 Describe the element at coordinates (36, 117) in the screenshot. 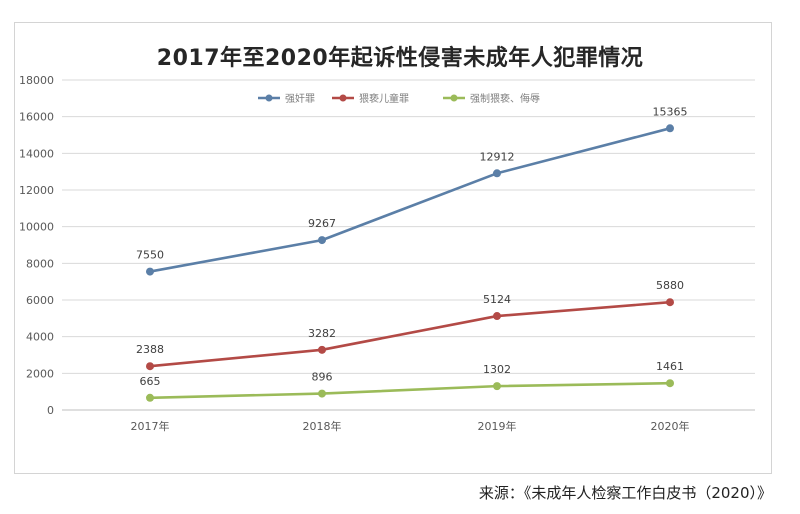

I see `y-tick-label: 16000` at that location.